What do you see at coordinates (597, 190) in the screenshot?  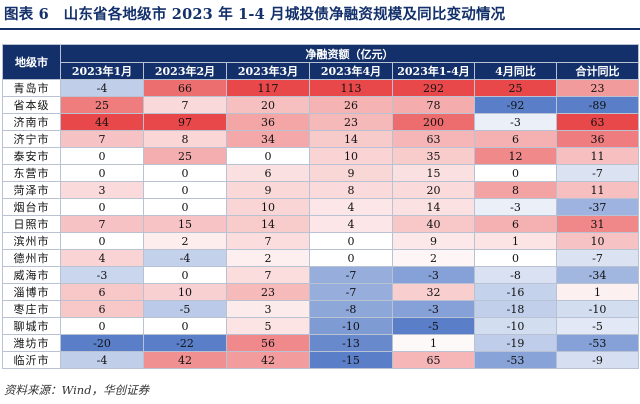 I see `value-cell: 11` at bounding box center [597, 190].